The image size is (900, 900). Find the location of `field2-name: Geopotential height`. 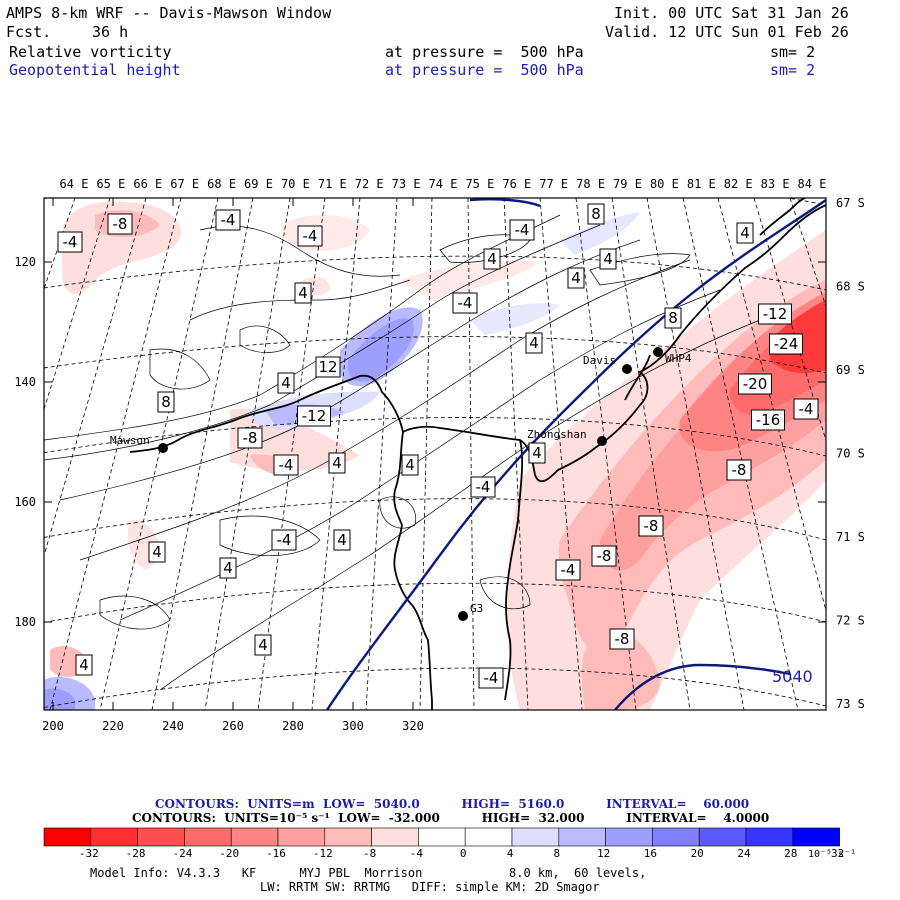

field2-name: Geopotential height is located at coordinates (95, 70).